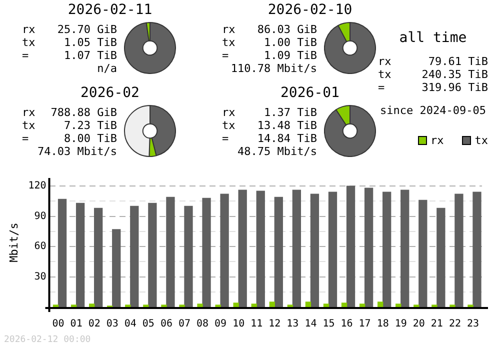 The image size is (500, 348). Describe the element at coordinates (40, 246) in the screenshot. I see `y-tick-label: 60` at that location.